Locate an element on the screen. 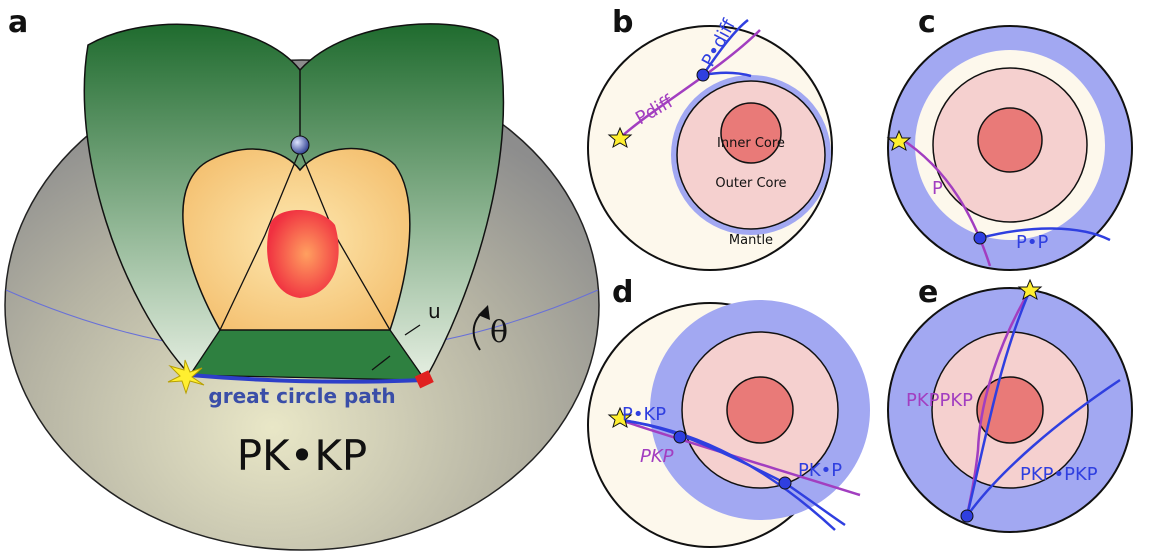 The height and width of the screenshot is (552, 1159). panel-label: a is located at coordinates (18, 22).